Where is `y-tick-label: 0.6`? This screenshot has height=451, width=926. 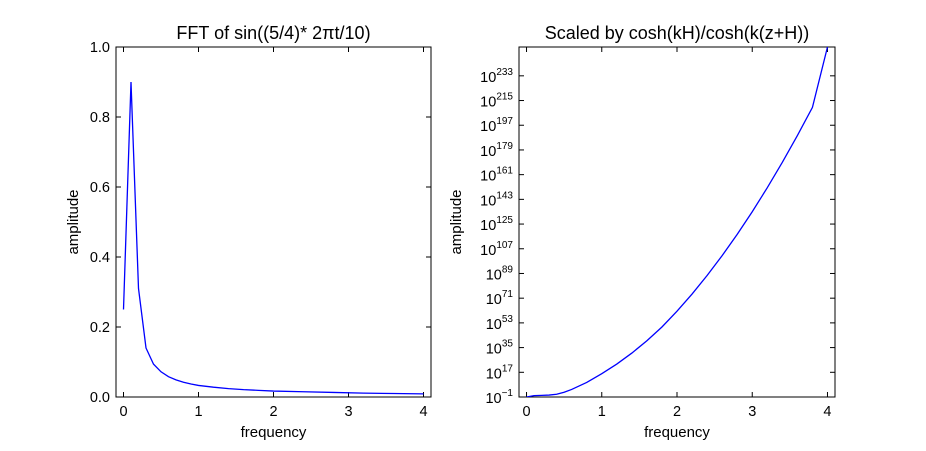
y-tick-label: 0.6 is located at coordinates (100, 188).